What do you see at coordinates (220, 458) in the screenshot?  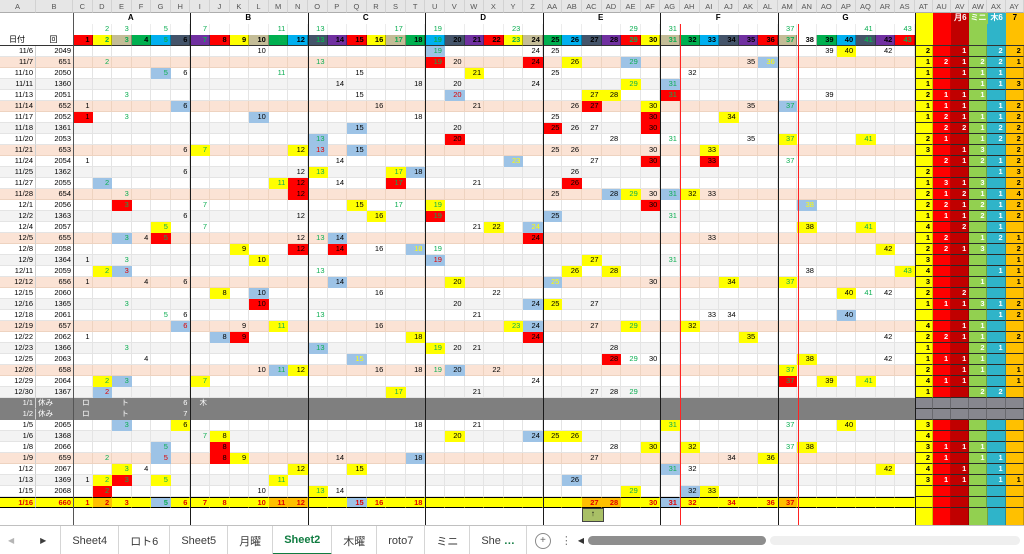 I see `grid-cell: 8` at bounding box center [220, 458].